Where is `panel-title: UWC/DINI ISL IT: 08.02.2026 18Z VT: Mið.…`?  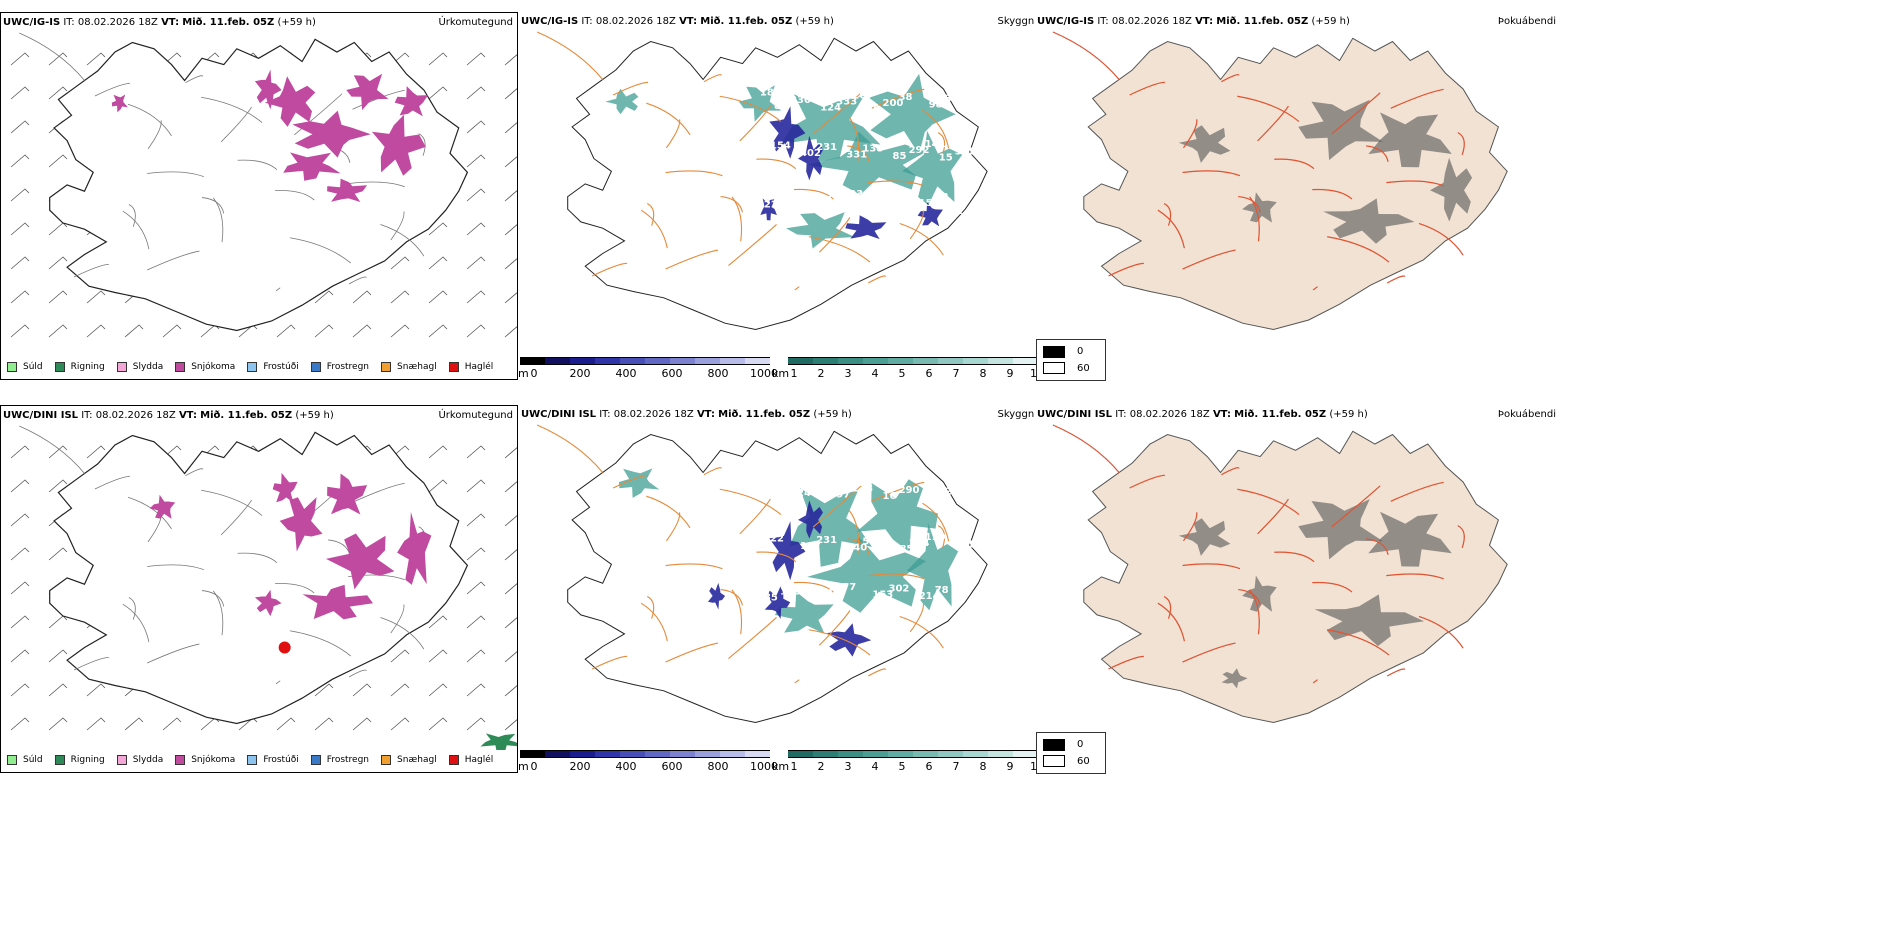
panel-title: UWC/DINI ISL IT: 08.02.2026 18Z VT: Mið.… is located at coordinates (1202, 414).